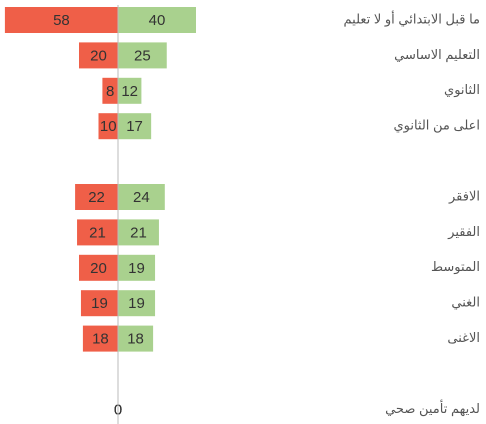 The width and height of the screenshot is (486, 424). I want to click on category-label: الغني, so click(465, 302).